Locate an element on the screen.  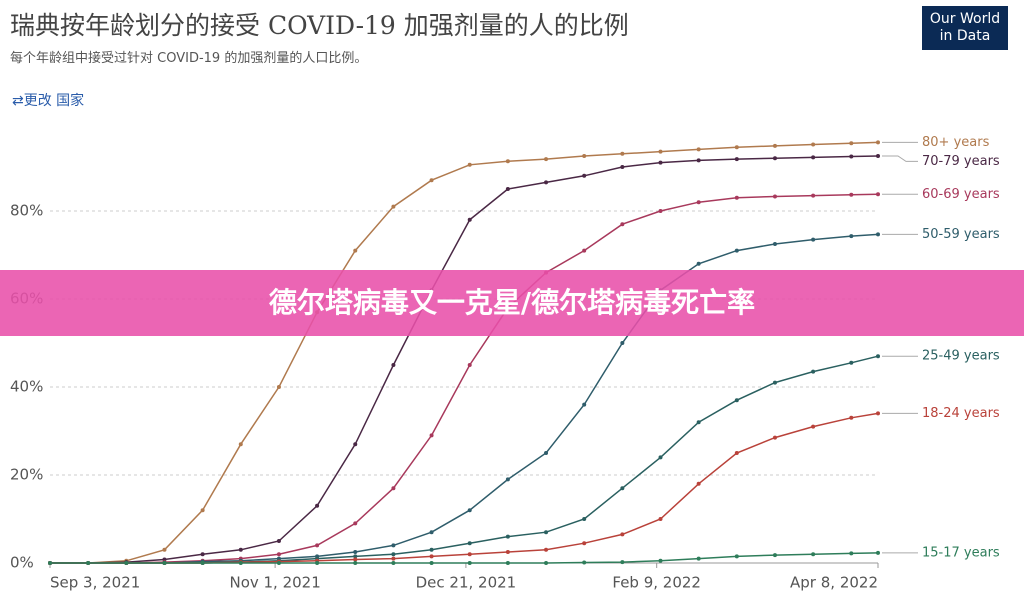
change-country-button: ⇄更改 国家 is located at coordinates (48, 101).